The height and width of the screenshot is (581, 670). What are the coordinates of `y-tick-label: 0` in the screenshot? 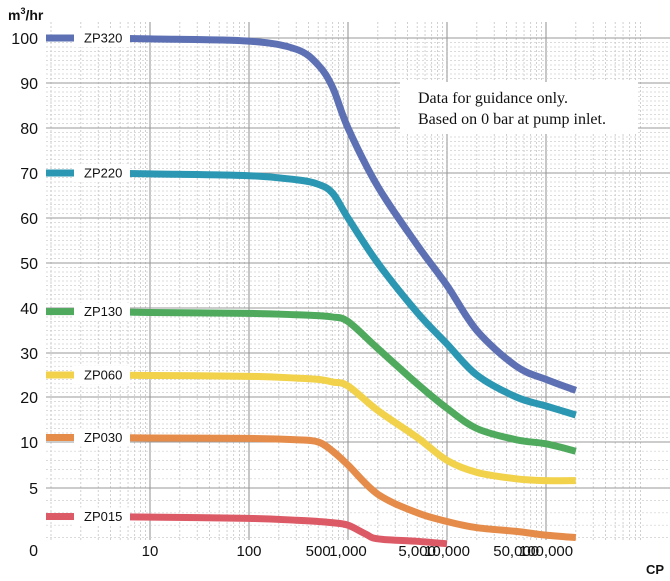 It's located at (33, 551).